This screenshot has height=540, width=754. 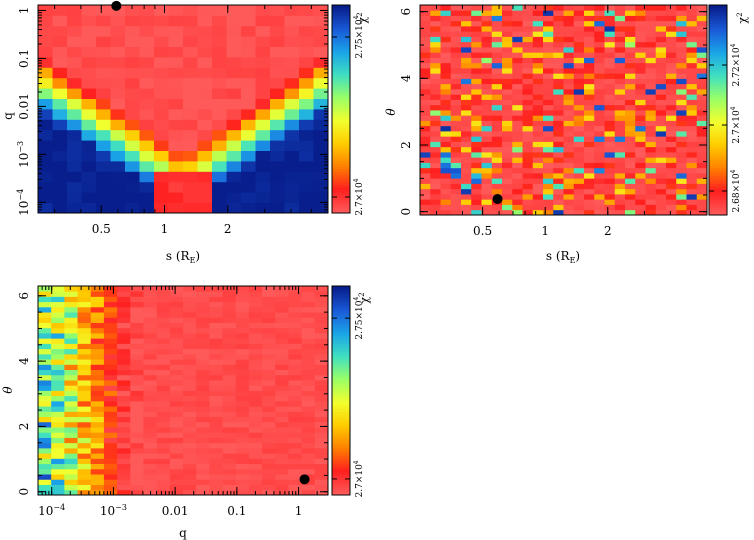 I want to click on y-axis-title-q-theta: θ, so click(x=8, y=390).